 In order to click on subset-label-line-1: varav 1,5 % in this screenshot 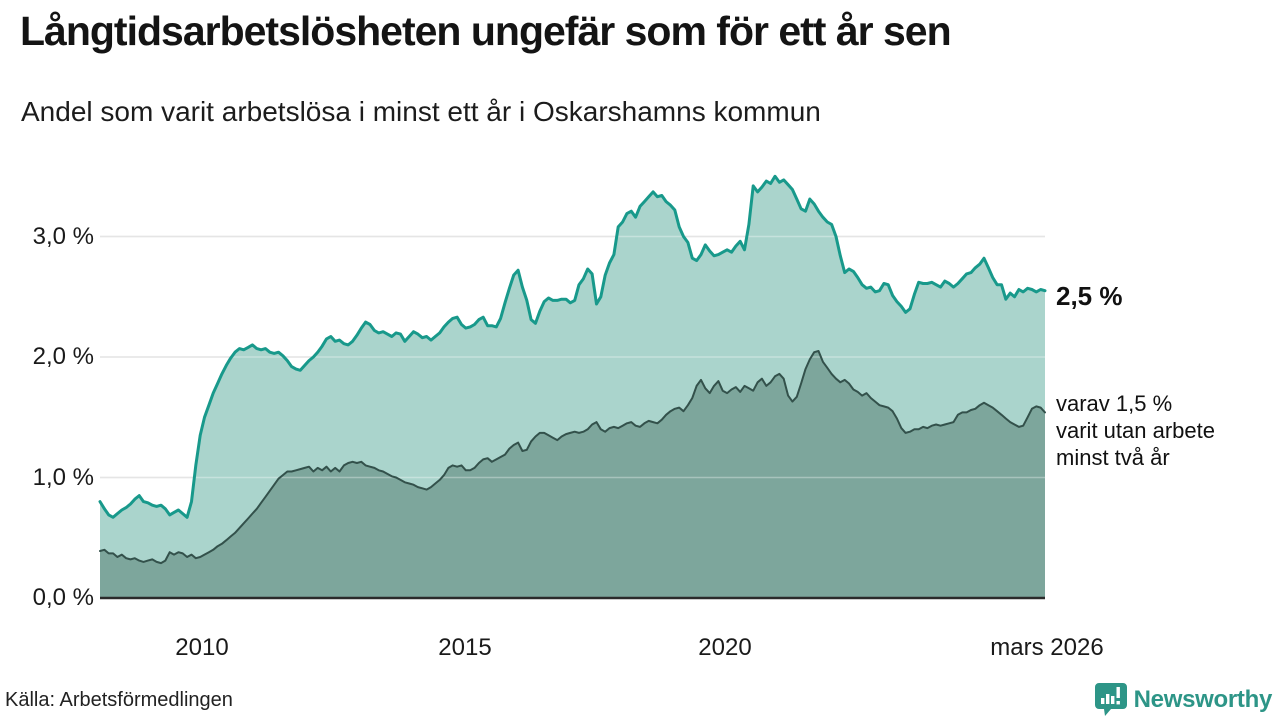, I will do `click(1114, 403)`.